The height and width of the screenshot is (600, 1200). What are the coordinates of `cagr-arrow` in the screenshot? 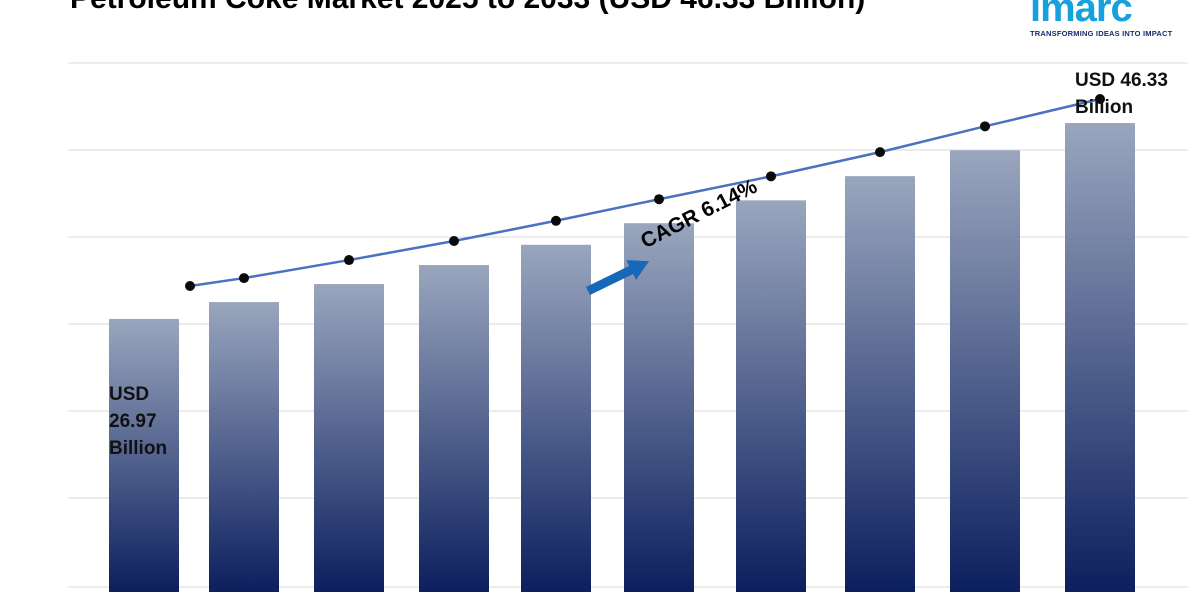 It's located at (618, 278).